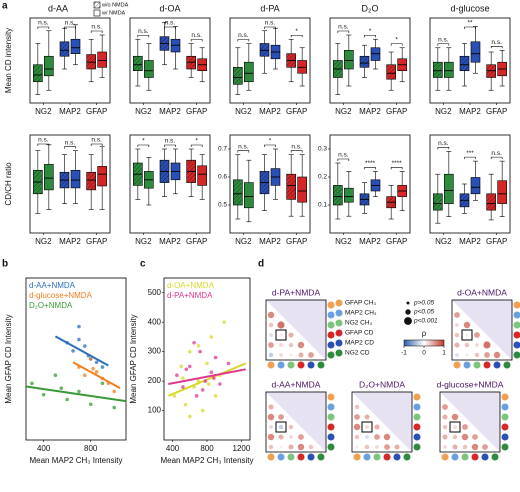  Describe the element at coordinates (339, 303) in the screenshot. I see `variable-marker` at that location.